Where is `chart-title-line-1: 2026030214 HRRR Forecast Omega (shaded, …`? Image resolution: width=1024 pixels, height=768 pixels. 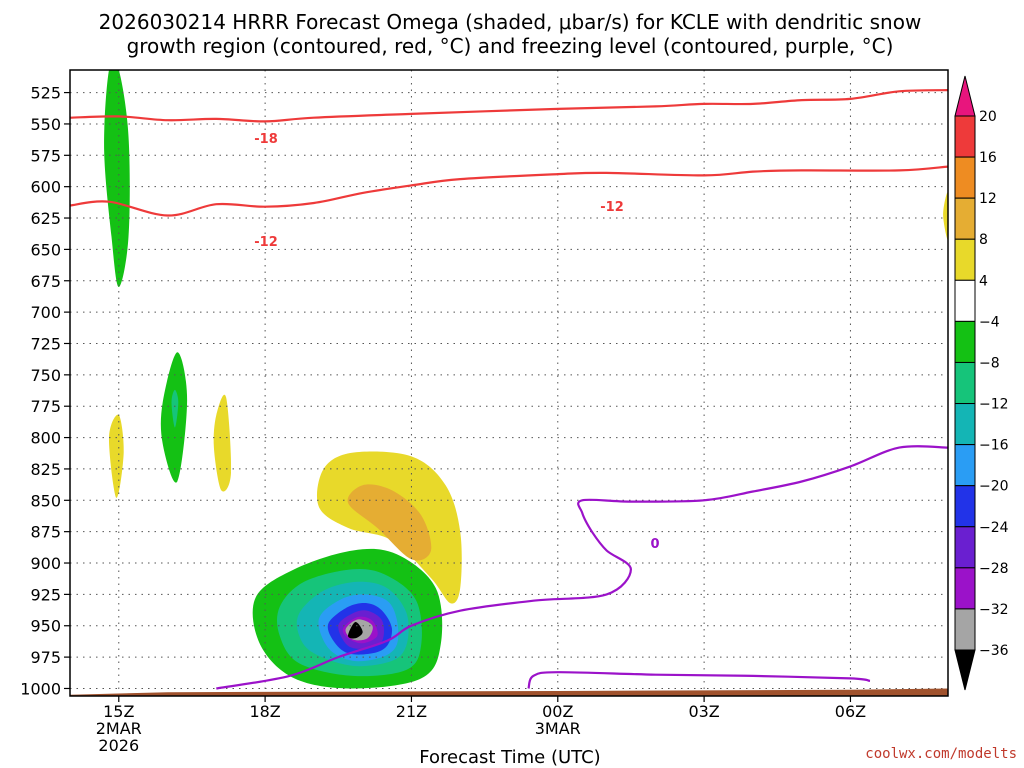 chart-title-line-1: 2026030214 HRRR Forecast Omega (shaded, … is located at coordinates (510, 22).